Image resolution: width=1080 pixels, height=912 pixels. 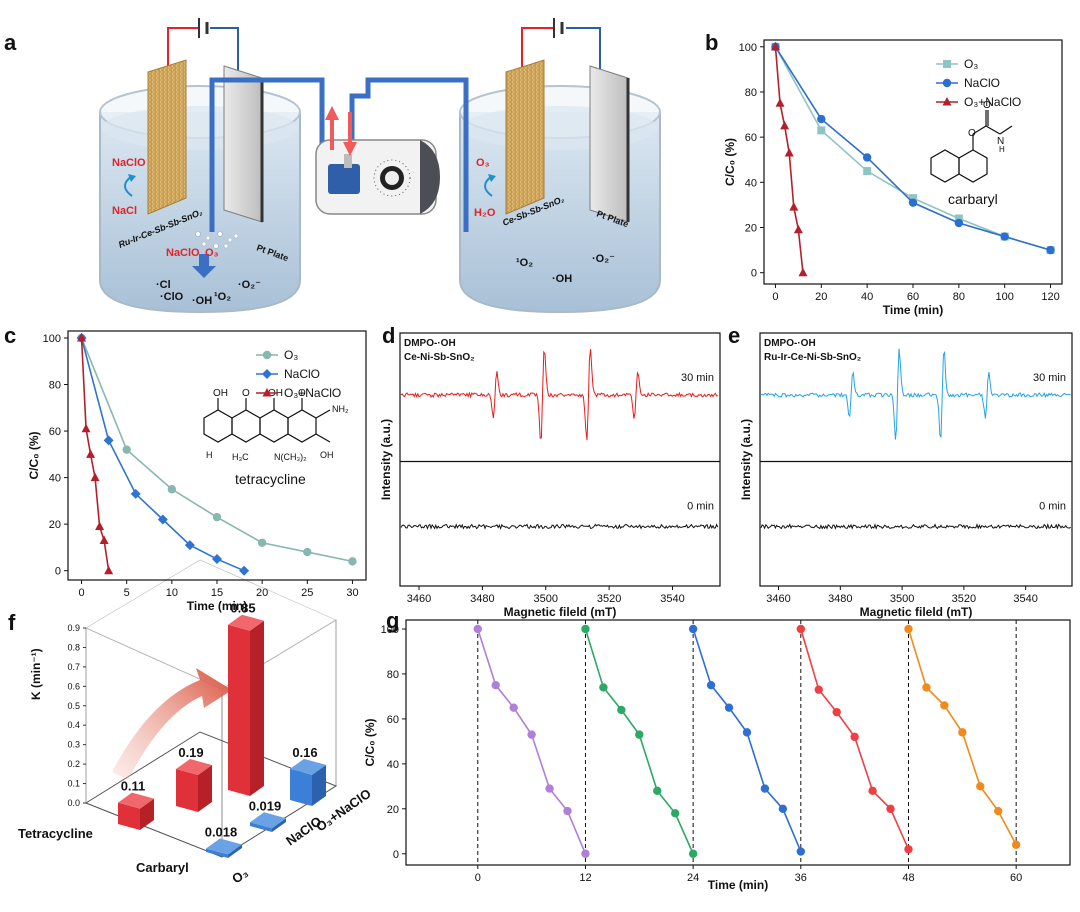 What do you see at coordinates (73, 764) in the screenshot?
I see `z-tick-label: 0.2` at bounding box center [73, 764].